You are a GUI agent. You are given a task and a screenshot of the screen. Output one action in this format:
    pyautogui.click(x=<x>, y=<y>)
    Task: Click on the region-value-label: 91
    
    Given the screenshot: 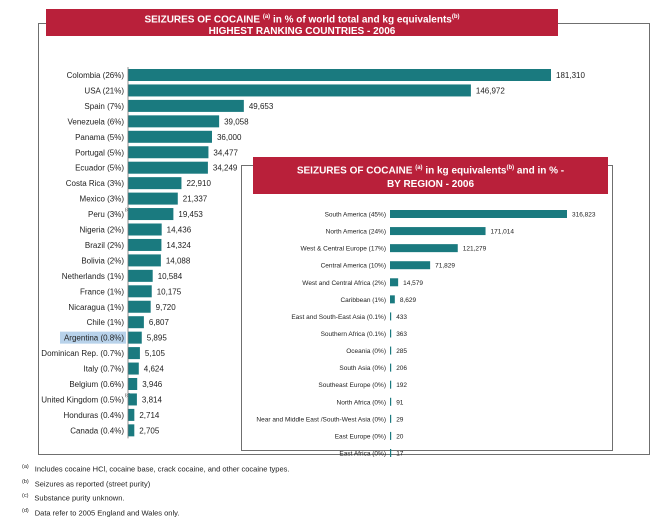 What is the action you would take?
    pyautogui.click(x=400, y=402)
    